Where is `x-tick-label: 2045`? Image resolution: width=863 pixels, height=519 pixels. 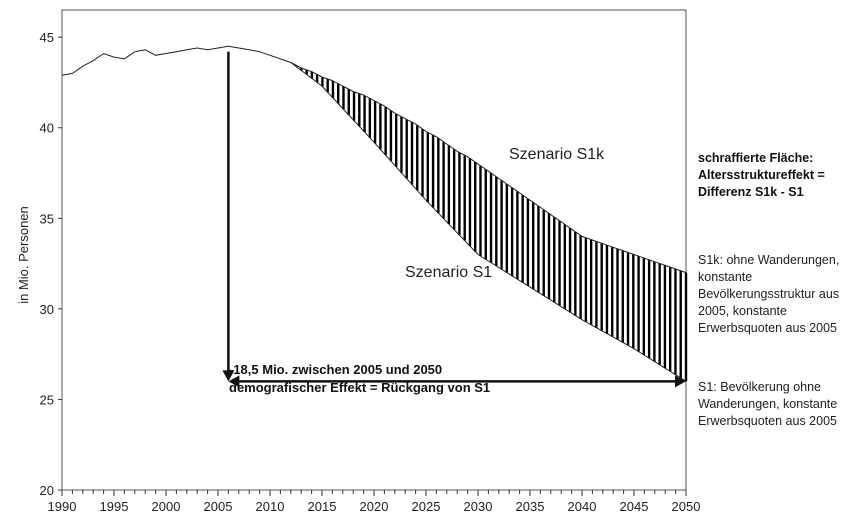 x-tick-label: 2045 is located at coordinates (634, 506).